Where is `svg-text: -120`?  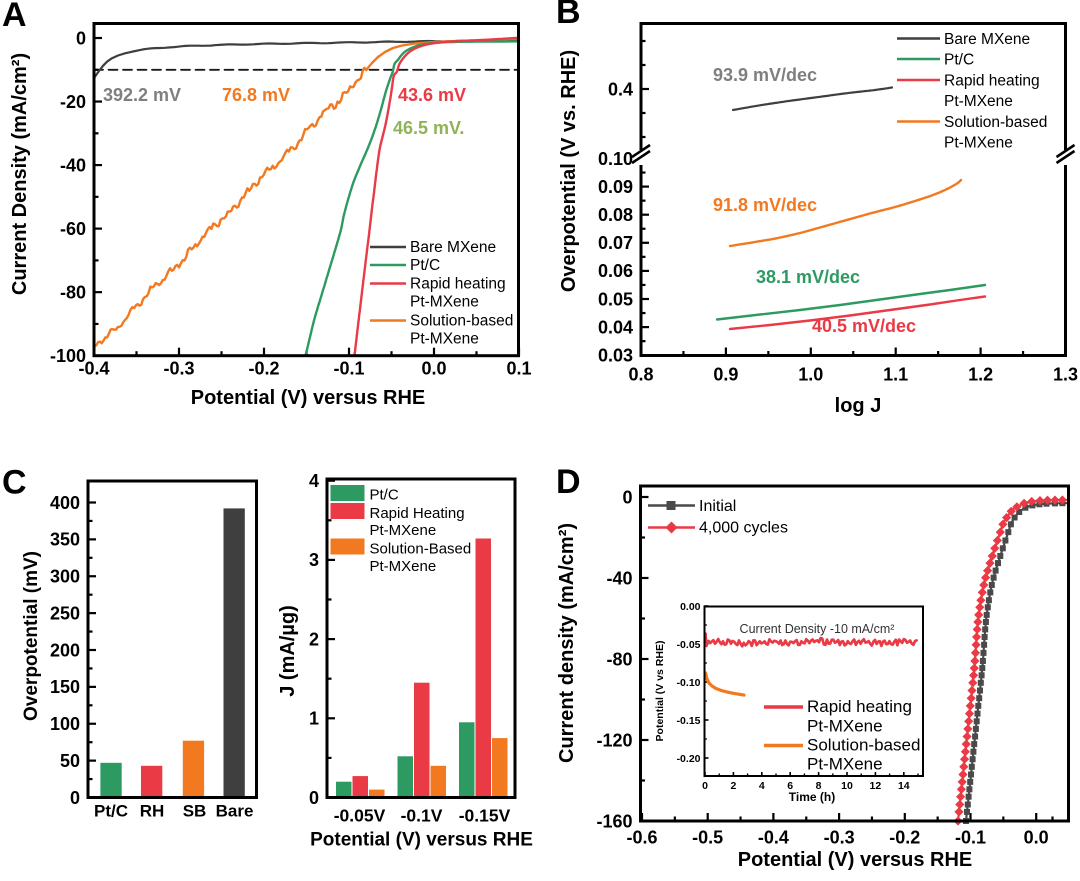 svg-text: -120 is located at coordinates (614, 740).